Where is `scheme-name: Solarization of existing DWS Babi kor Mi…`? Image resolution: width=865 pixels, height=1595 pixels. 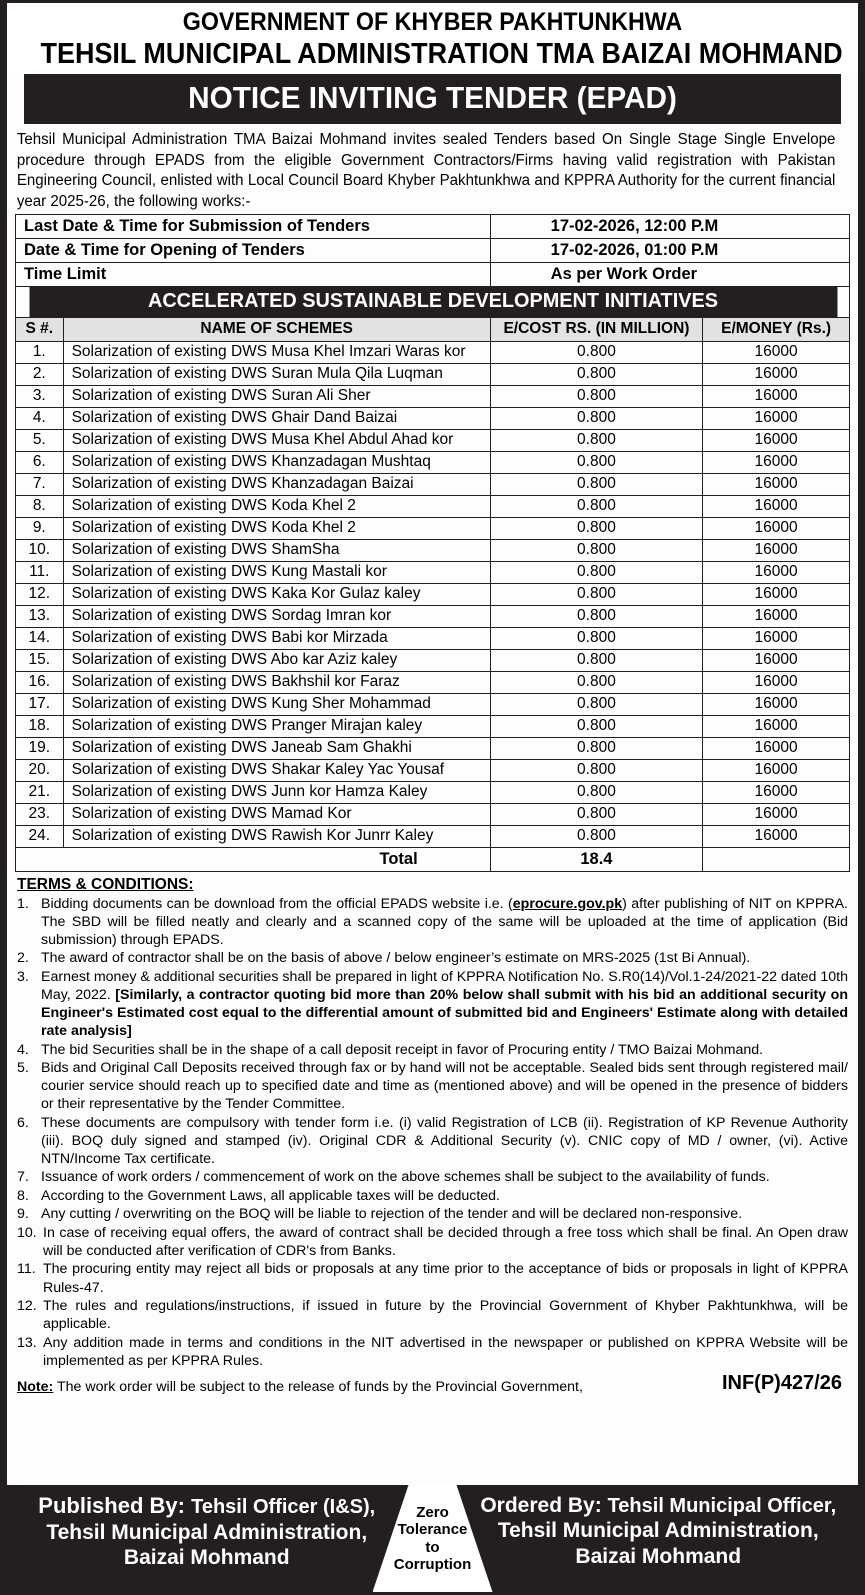
scheme-name: Solarization of existing DWS Babi kor Mi… is located at coordinates (276, 638).